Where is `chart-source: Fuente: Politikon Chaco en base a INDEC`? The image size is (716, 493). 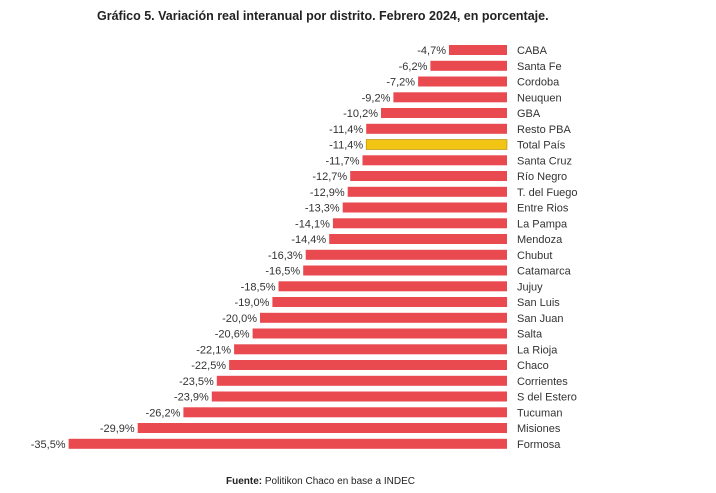
chart-source: Fuente: Politikon Chaco en base a INDEC is located at coordinates (320, 481).